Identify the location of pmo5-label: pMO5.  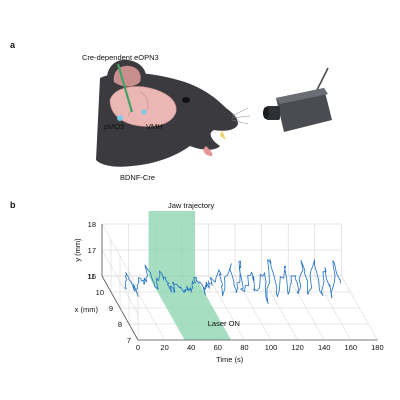
(114, 126).